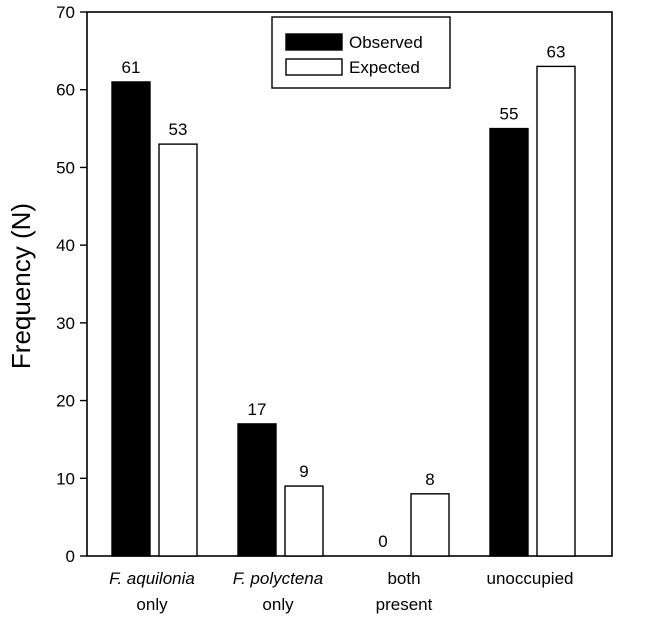 The width and height of the screenshot is (646, 623). What do you see at coordinates (509, 114) in the screenshot?
I see `data-label: 55` at bounding box center [509, 114].